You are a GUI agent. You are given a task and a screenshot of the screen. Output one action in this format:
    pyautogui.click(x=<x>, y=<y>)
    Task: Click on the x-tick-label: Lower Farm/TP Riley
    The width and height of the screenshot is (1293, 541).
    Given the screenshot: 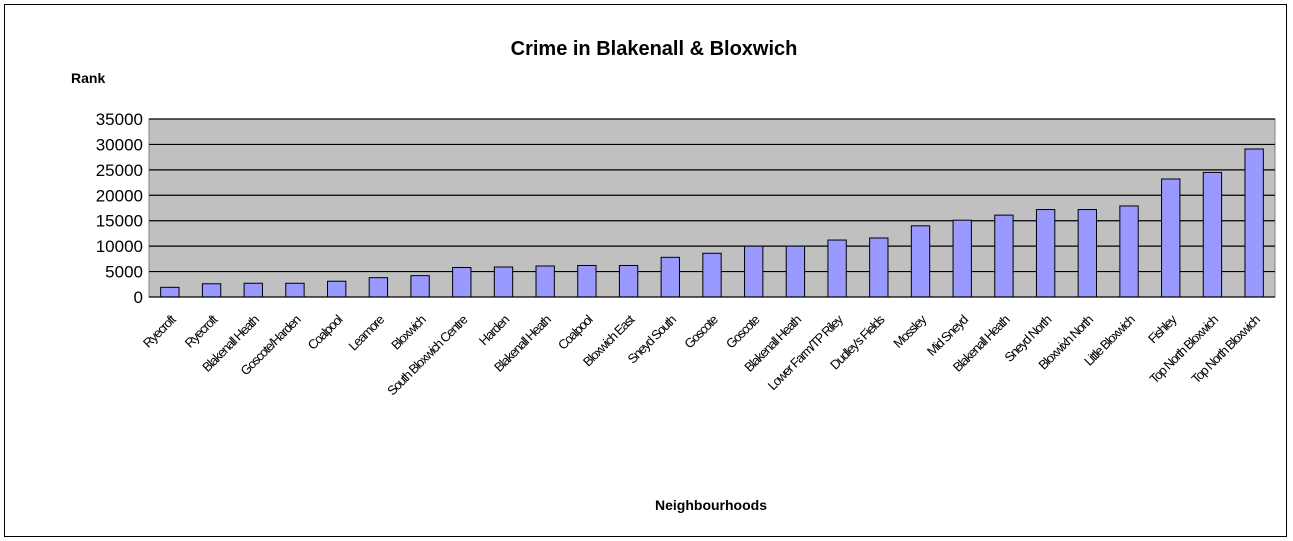 What is the action you would take?
    pyautogui.click(x=806, y=352)
    